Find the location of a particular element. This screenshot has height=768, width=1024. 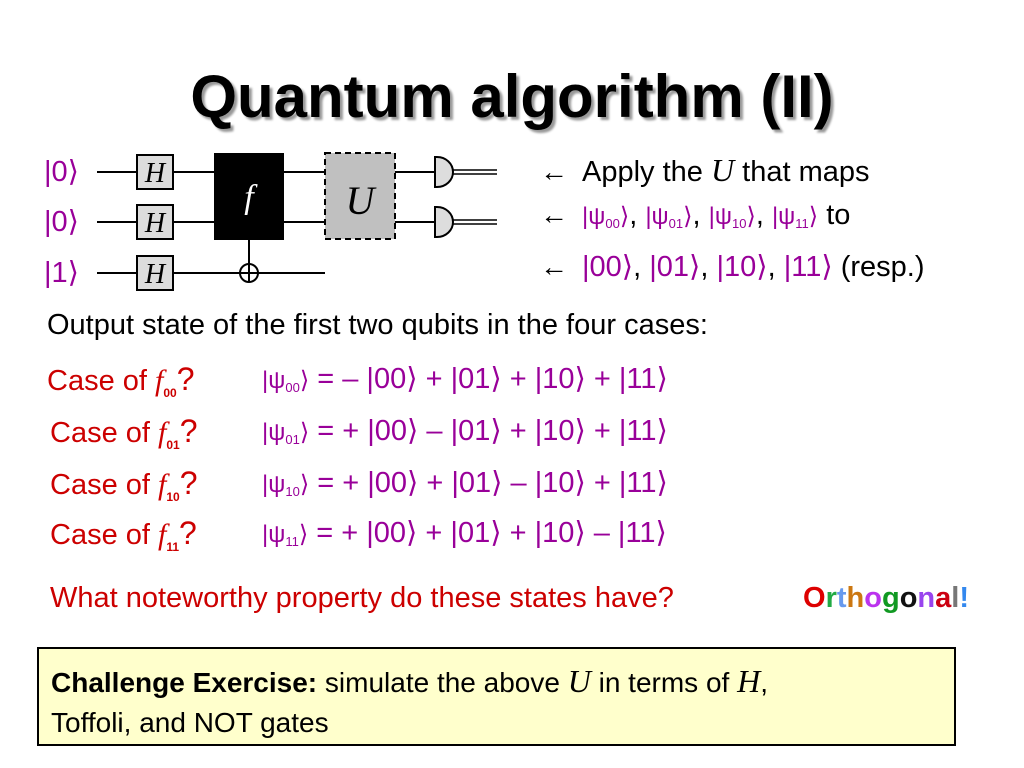

answer-orthogonal: Orthogonal! is located at coordinates (886, 598).